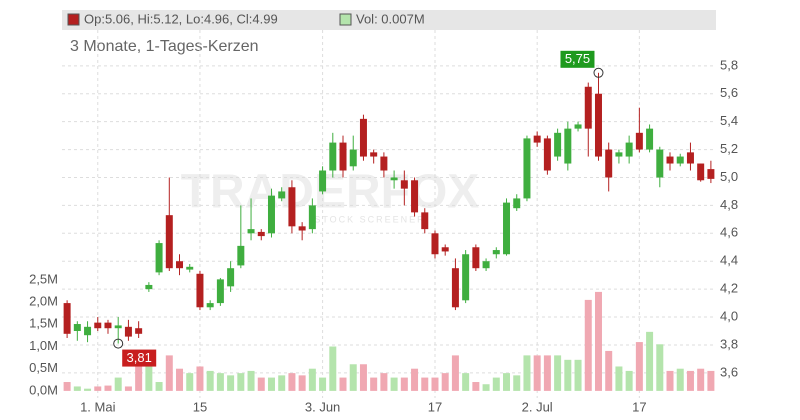 Image resolution: width=800 pixels, height=420 pixels. What do you see at coordinates (322, 406) in the screenshot?
I see `x-tick-label: 3. Jun` at bounding box center [322, 406].